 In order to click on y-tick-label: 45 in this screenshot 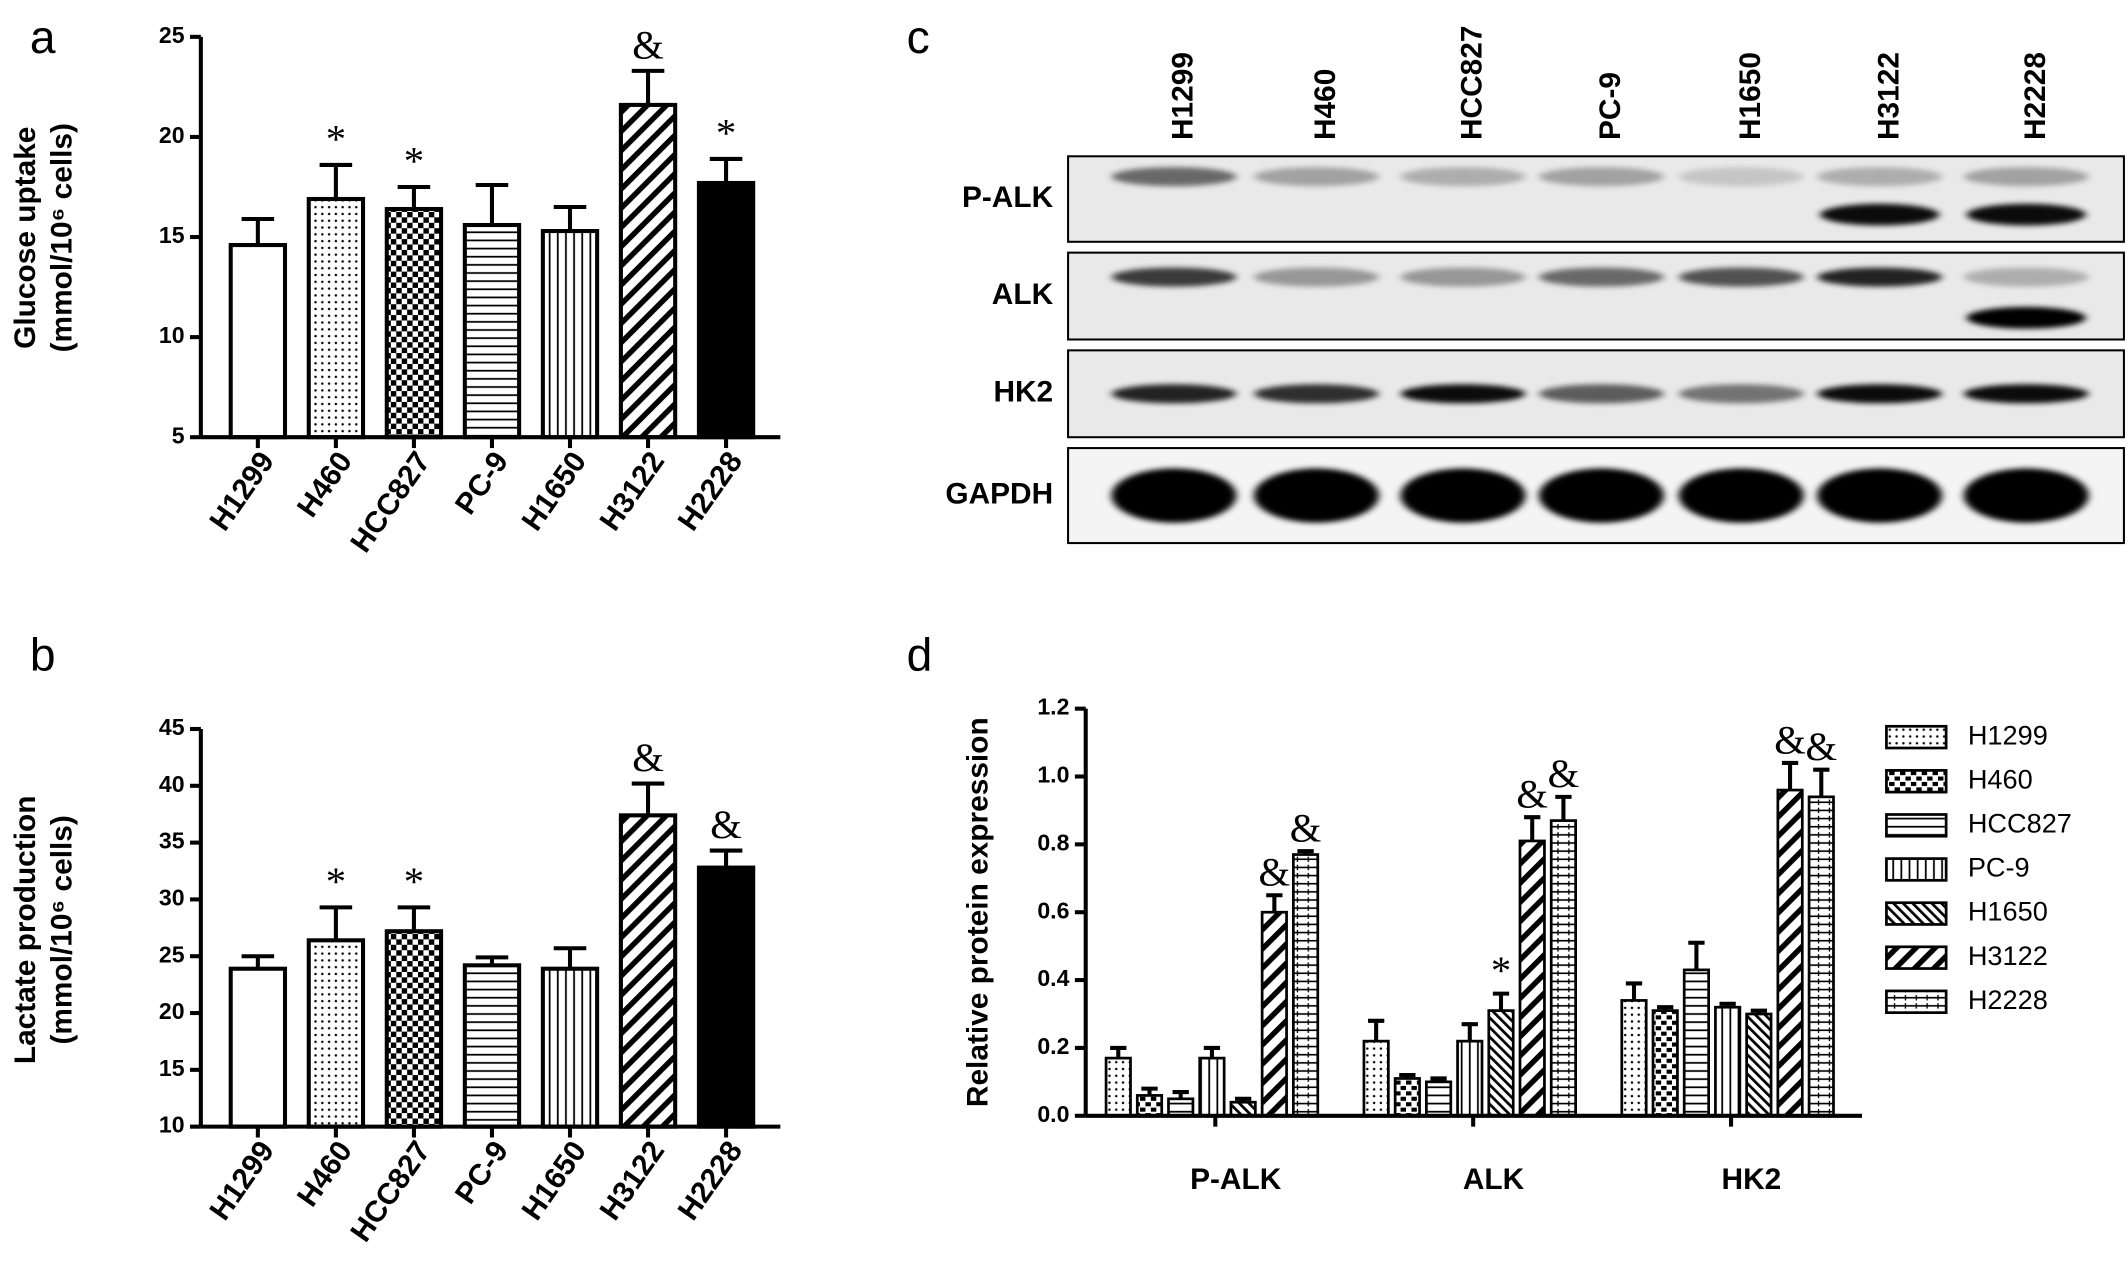, I will do `click(172, 727)`.